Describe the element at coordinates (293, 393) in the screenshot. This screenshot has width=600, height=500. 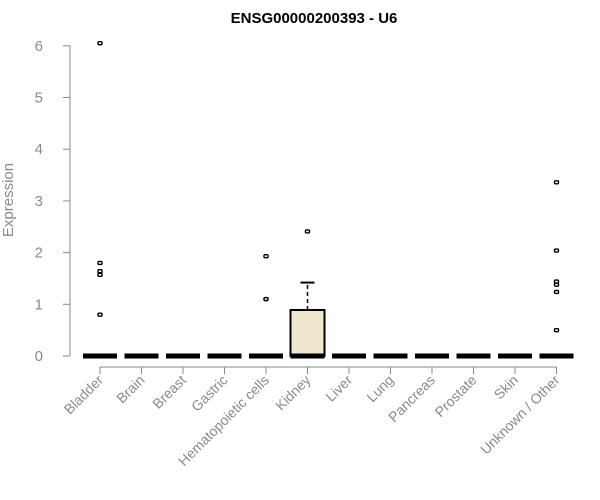
I see `x-tick-label: Kidney` at that location.